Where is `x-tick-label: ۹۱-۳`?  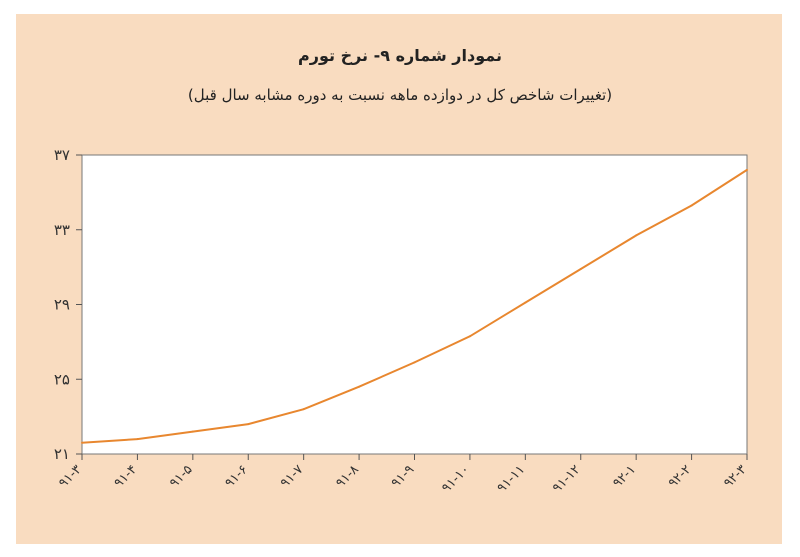 x-tick-label: ۹۱-۳ is located at coordinates (70, 476).